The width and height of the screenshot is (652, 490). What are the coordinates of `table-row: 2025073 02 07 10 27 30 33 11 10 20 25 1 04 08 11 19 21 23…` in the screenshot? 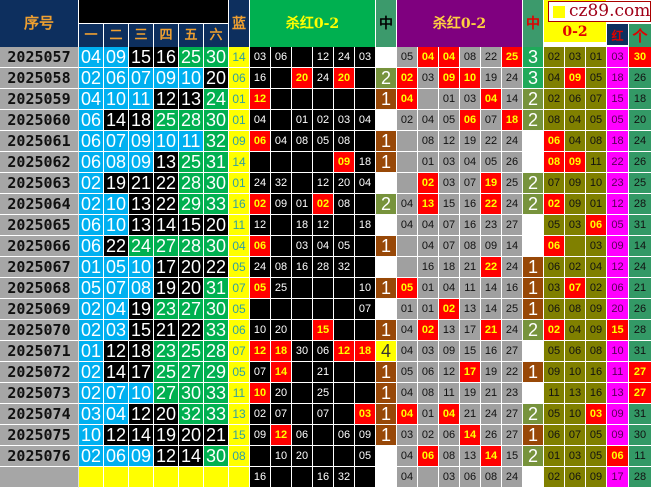 It's located at (326, 393).